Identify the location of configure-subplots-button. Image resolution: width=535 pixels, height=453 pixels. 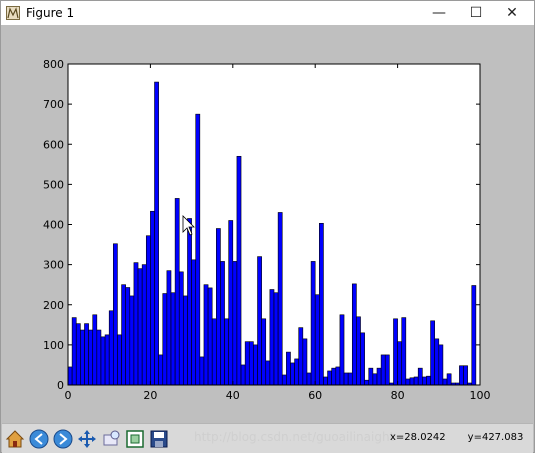
(135, 439).